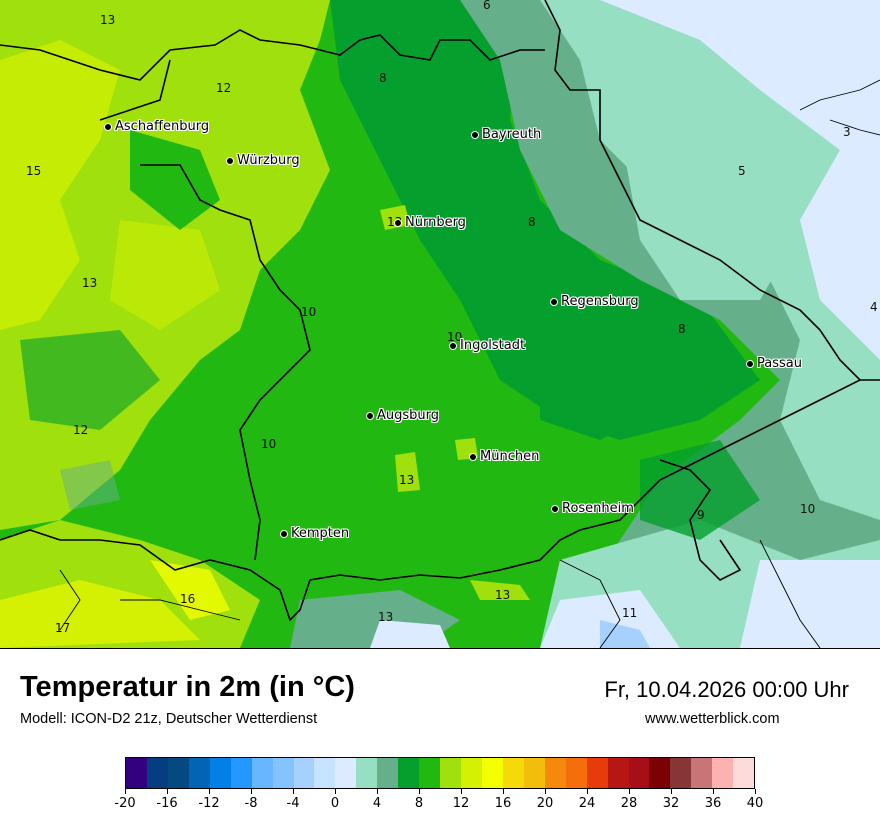 The width and height of the screenshot is (880, 830). Describe the element at coordinates (461, 803) in the screenshot. I see `colorbar-tick-label: 12` at that location.